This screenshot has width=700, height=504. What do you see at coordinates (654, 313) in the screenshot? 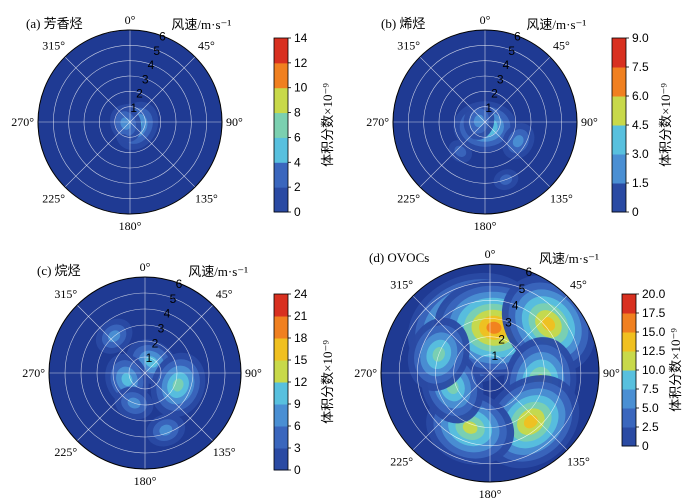
I see `colorbar-tick-label: 17.5` at bounding box center [654, 313].